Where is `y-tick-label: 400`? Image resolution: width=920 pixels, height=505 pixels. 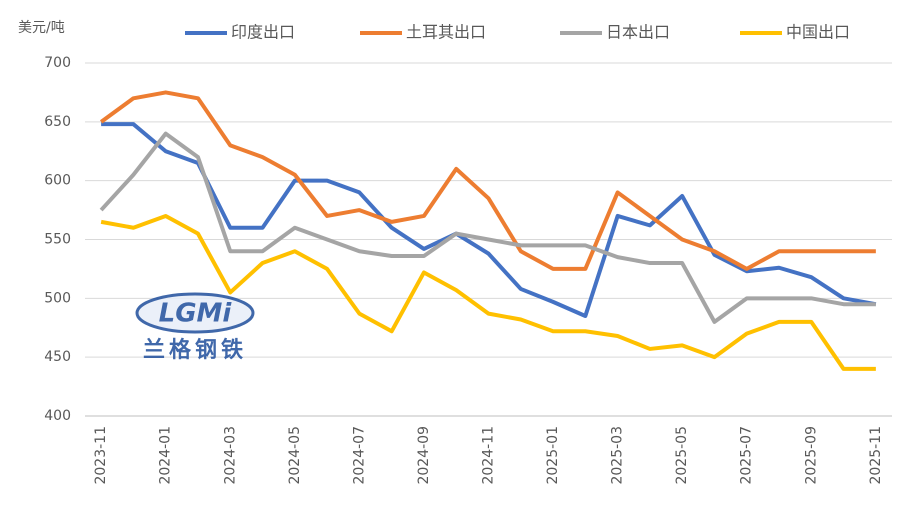
y-tick-label: 400 is located at coordinates (57, 416).